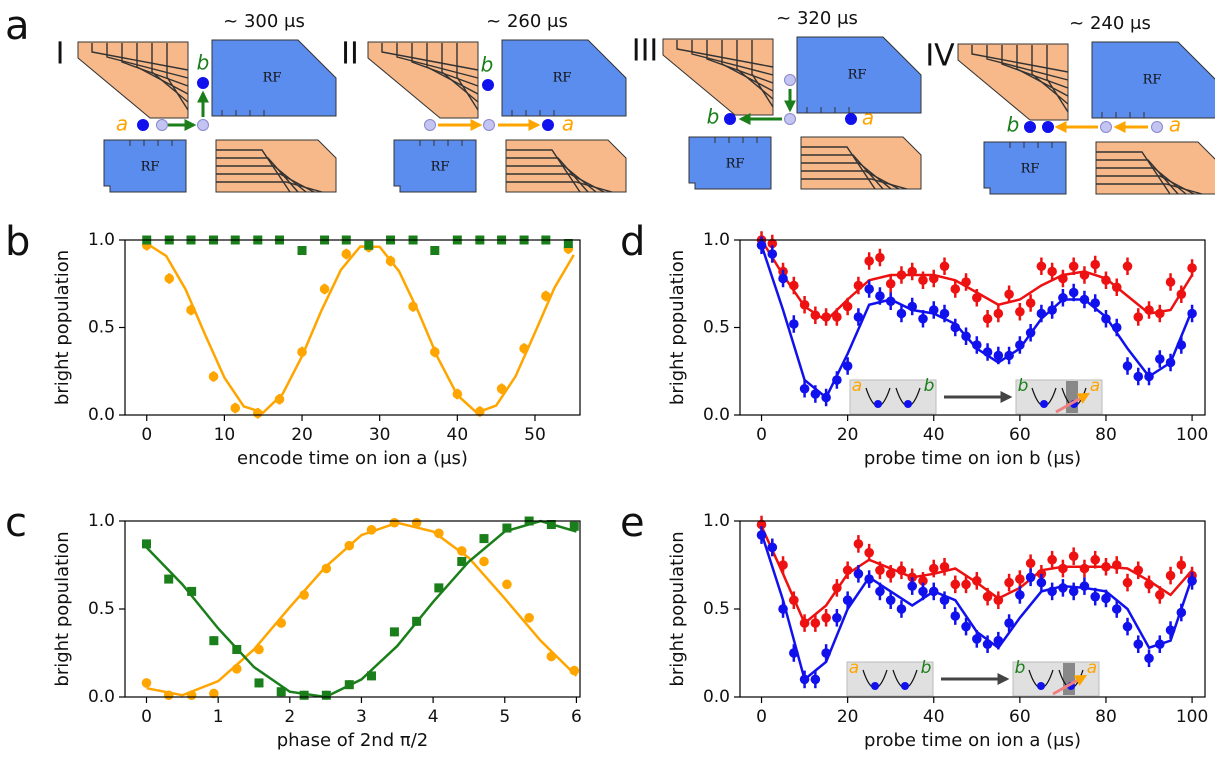 This screenshot has height=772, width=1215. I want to click on trap-diagram: III ~ 320 μs RF RF b a, so click(777, 99).